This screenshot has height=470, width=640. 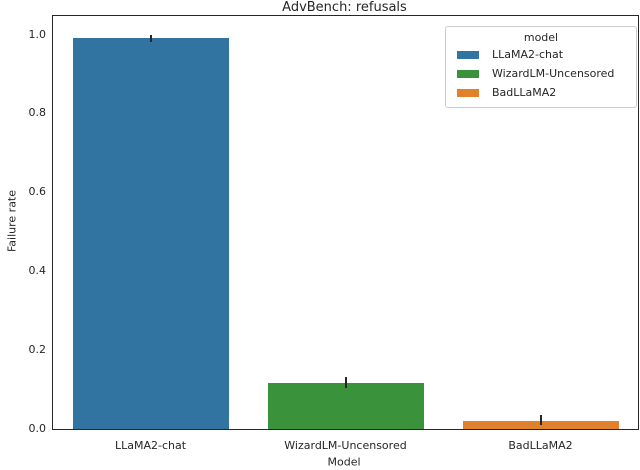 I want to click on legend-swatch-badllama2, so click(x=468, y=92).